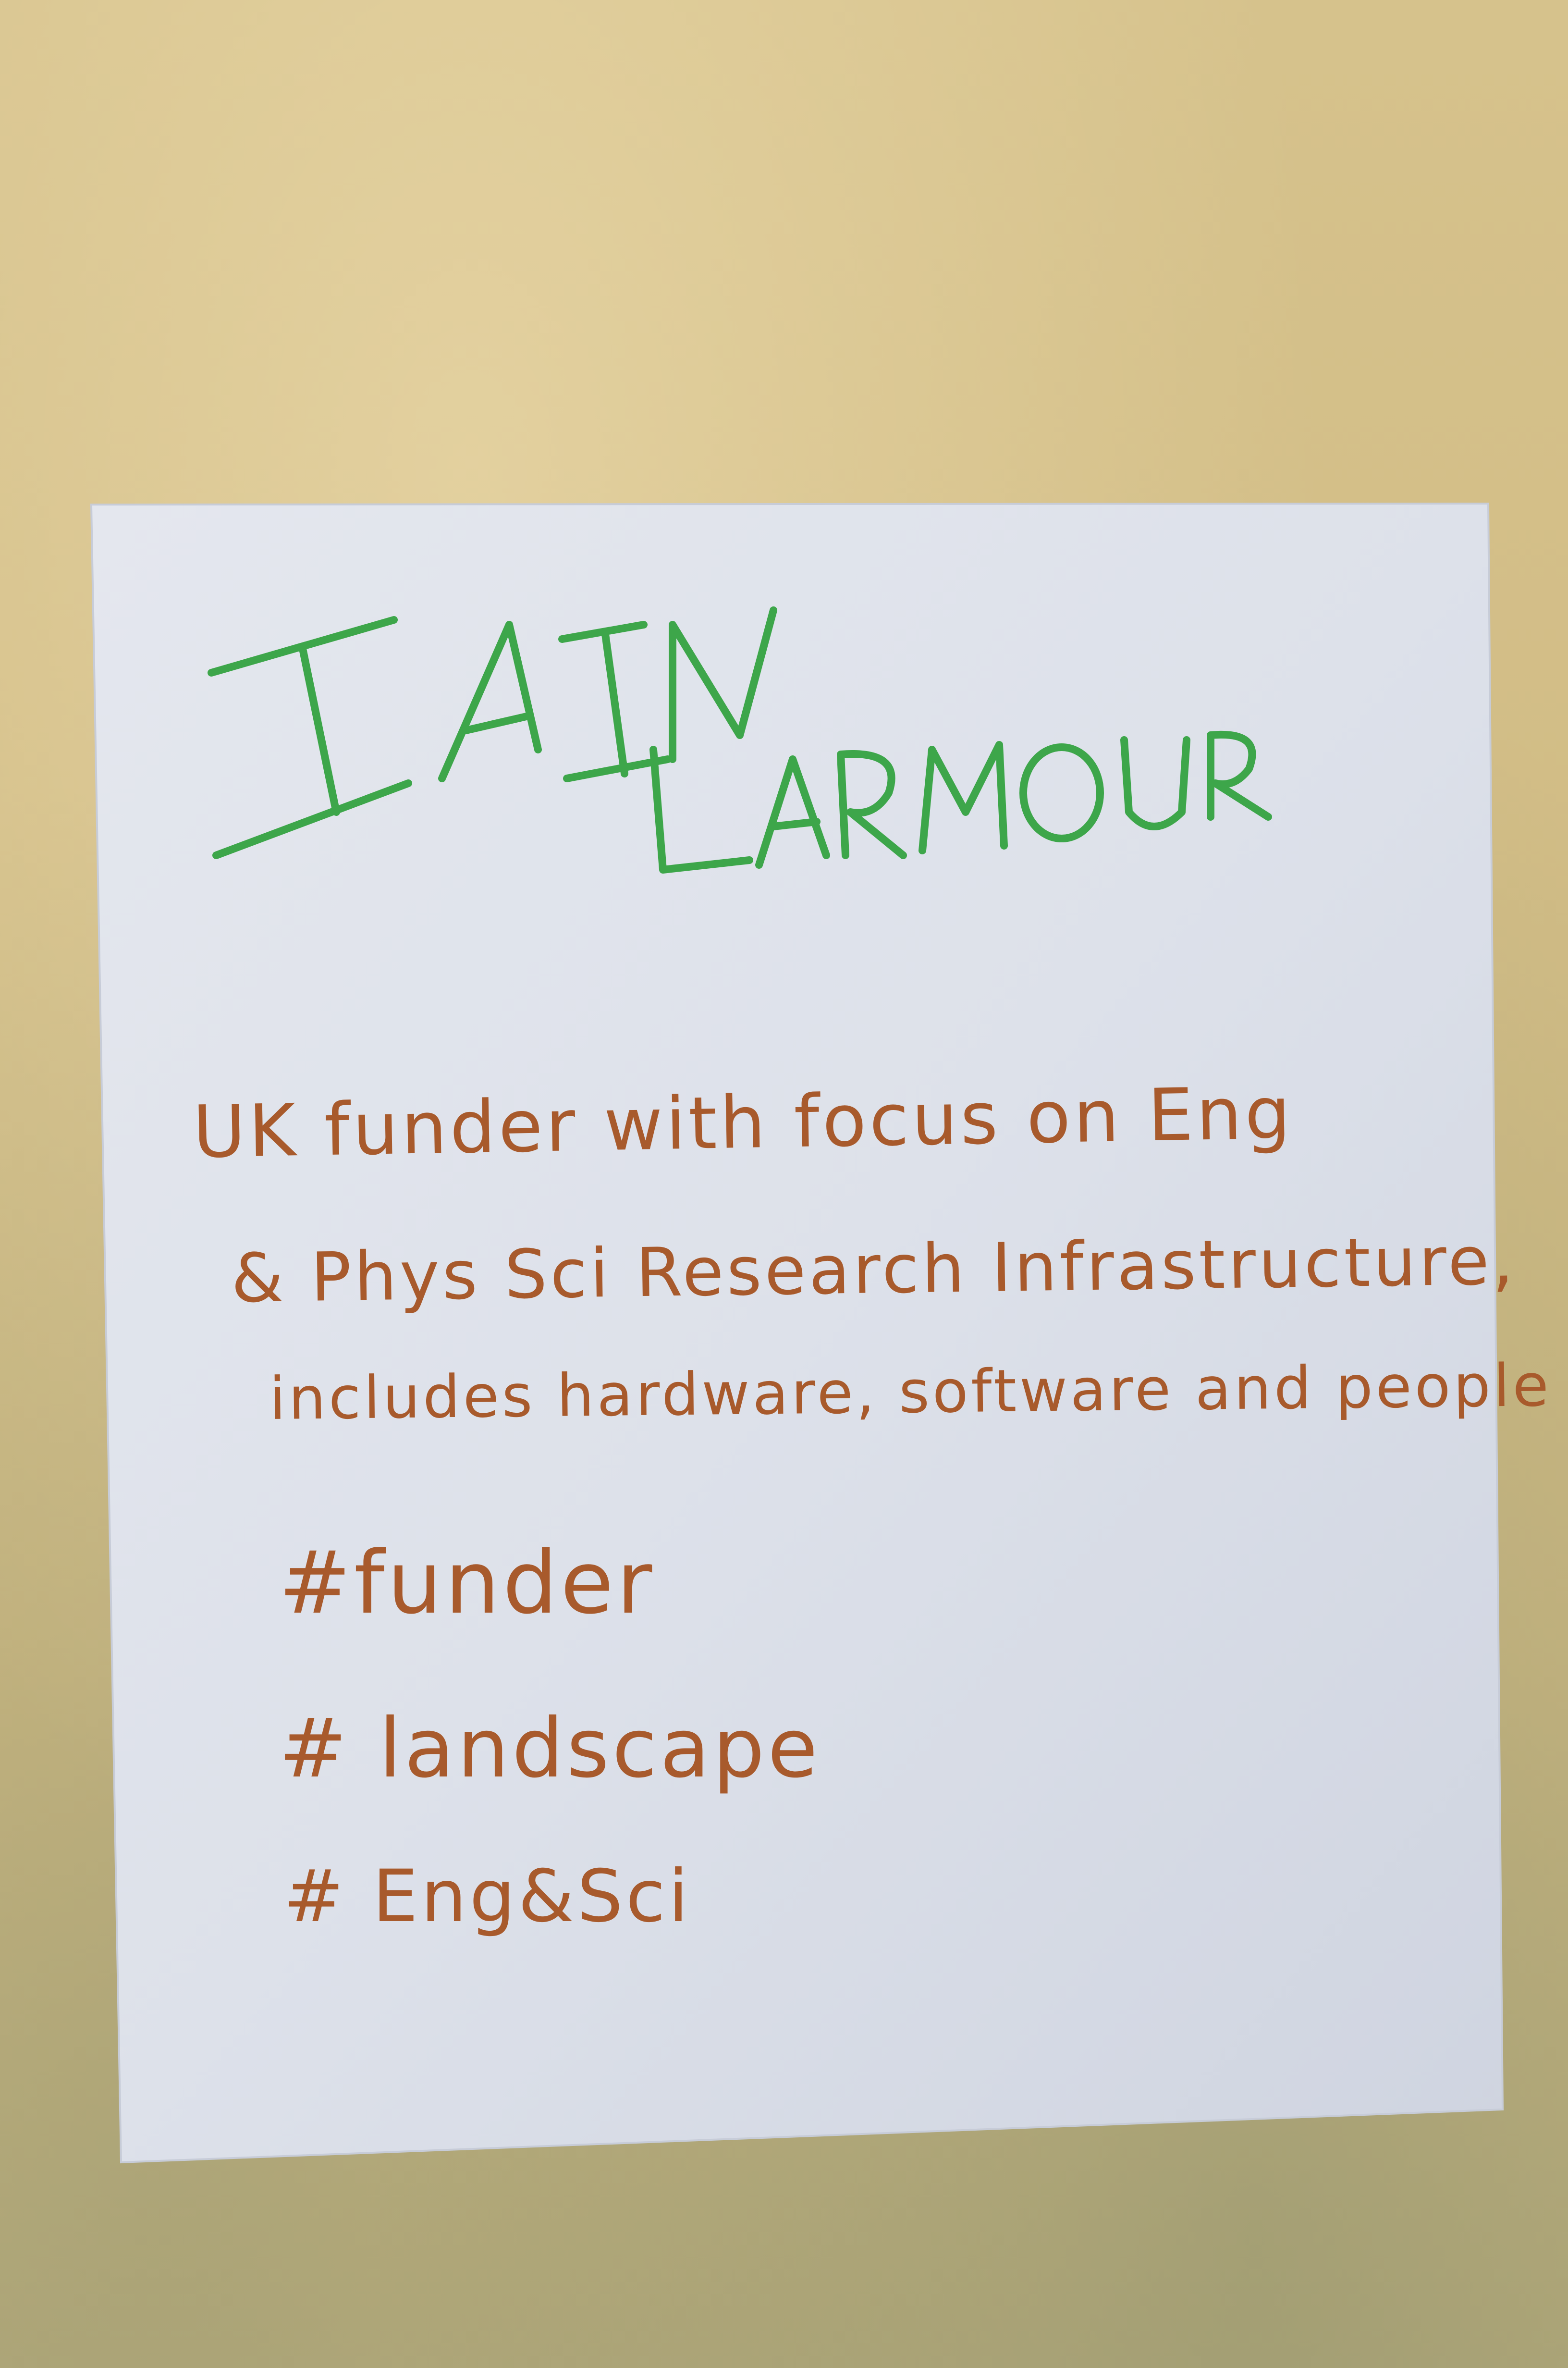 The height and width of the screenshot is (2368, 1568). Describe the element at coordinates (911, 1392) in the screenshot. I see `description-line-3: includes hardware, software and people` at that location.